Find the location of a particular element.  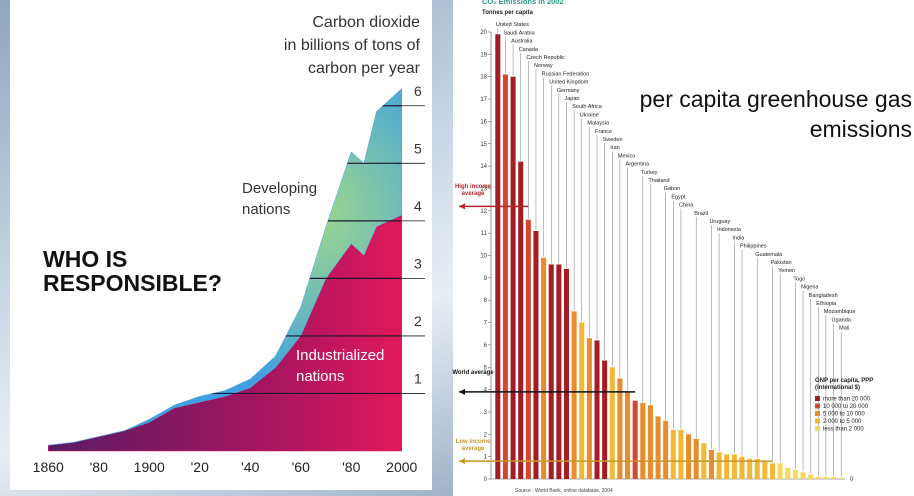

category-label: Mexico is located at coordinates (626, 156).